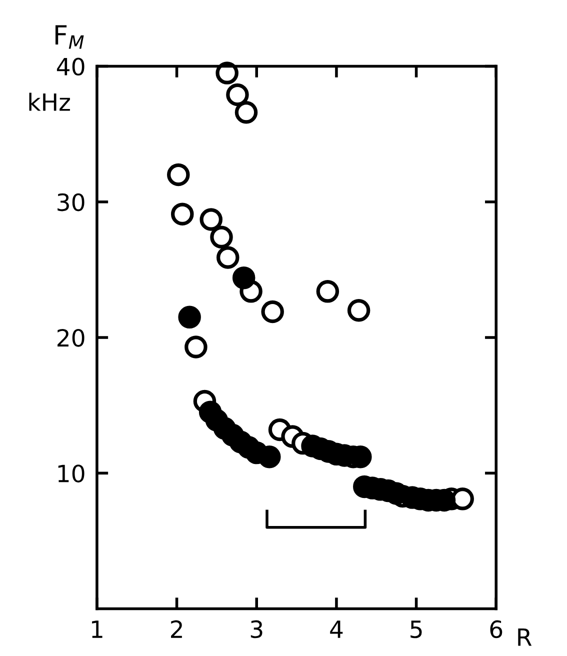 Image resolution: width=567 pixels, height=656 pixels. I want to click on x-axis-title: R, so click(525, 637).